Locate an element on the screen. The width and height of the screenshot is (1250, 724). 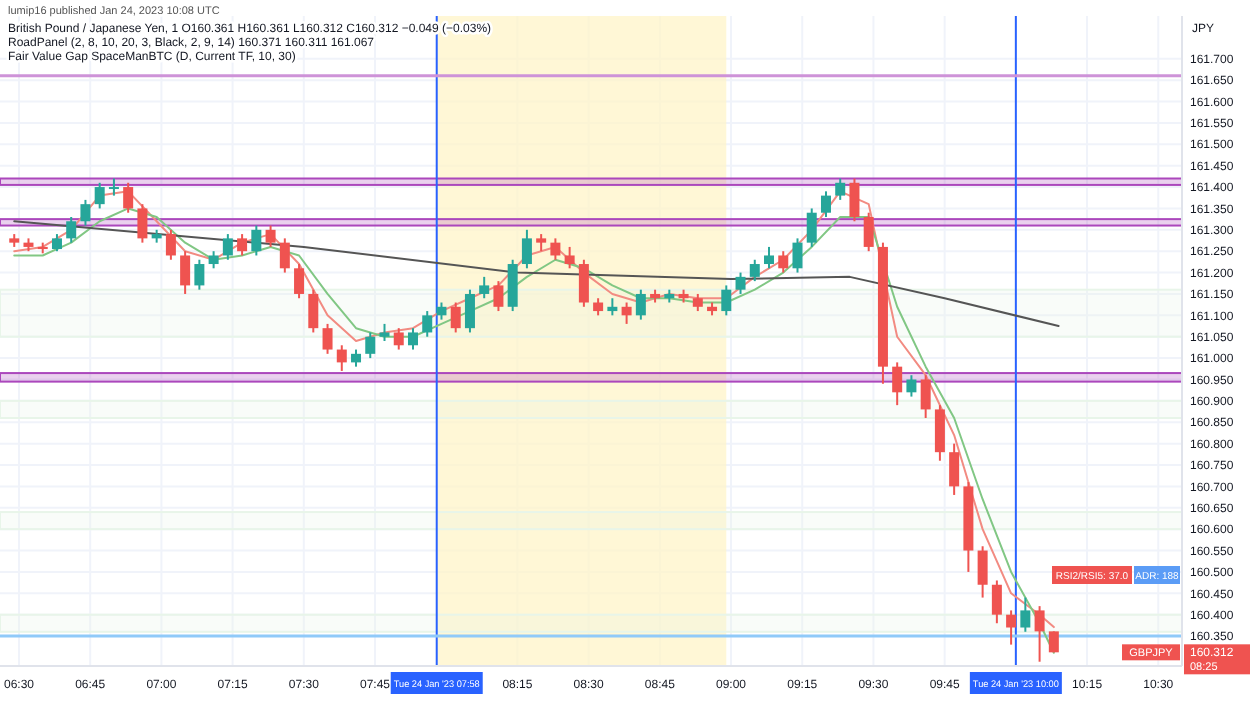
line-series is located at coordinates (536, 274).